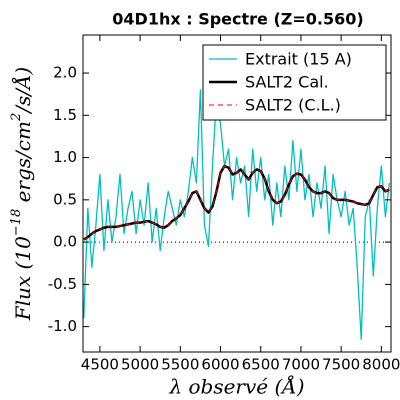  I want to click on y-axis-label-part: 2, so click(16, 117).